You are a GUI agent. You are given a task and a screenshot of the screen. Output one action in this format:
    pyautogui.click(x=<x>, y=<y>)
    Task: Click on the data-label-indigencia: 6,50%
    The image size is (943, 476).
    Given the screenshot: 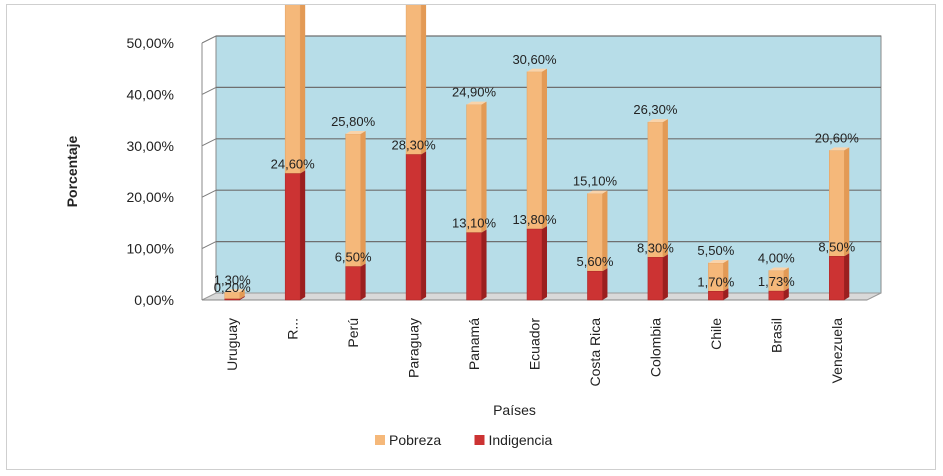 What is the action you would take?
    pyautogui.click(x=353, y=257)
    